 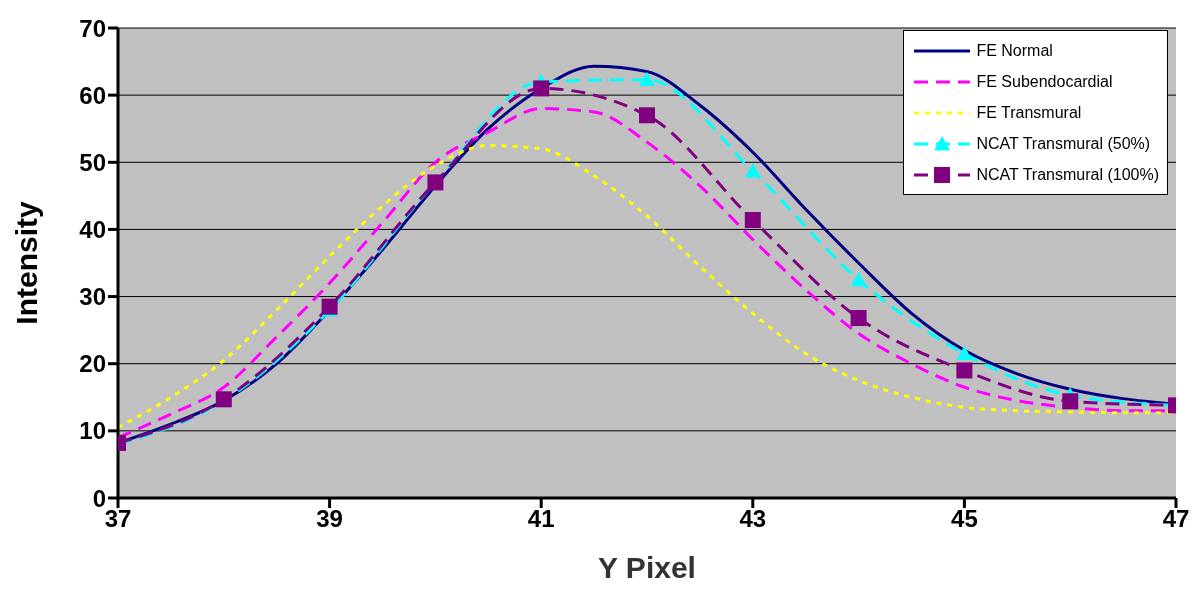 What do you see at coordinates (1176, 519) in the screenshot?
I see `x-tick-label: 47` at bounding box center [1176, 519].